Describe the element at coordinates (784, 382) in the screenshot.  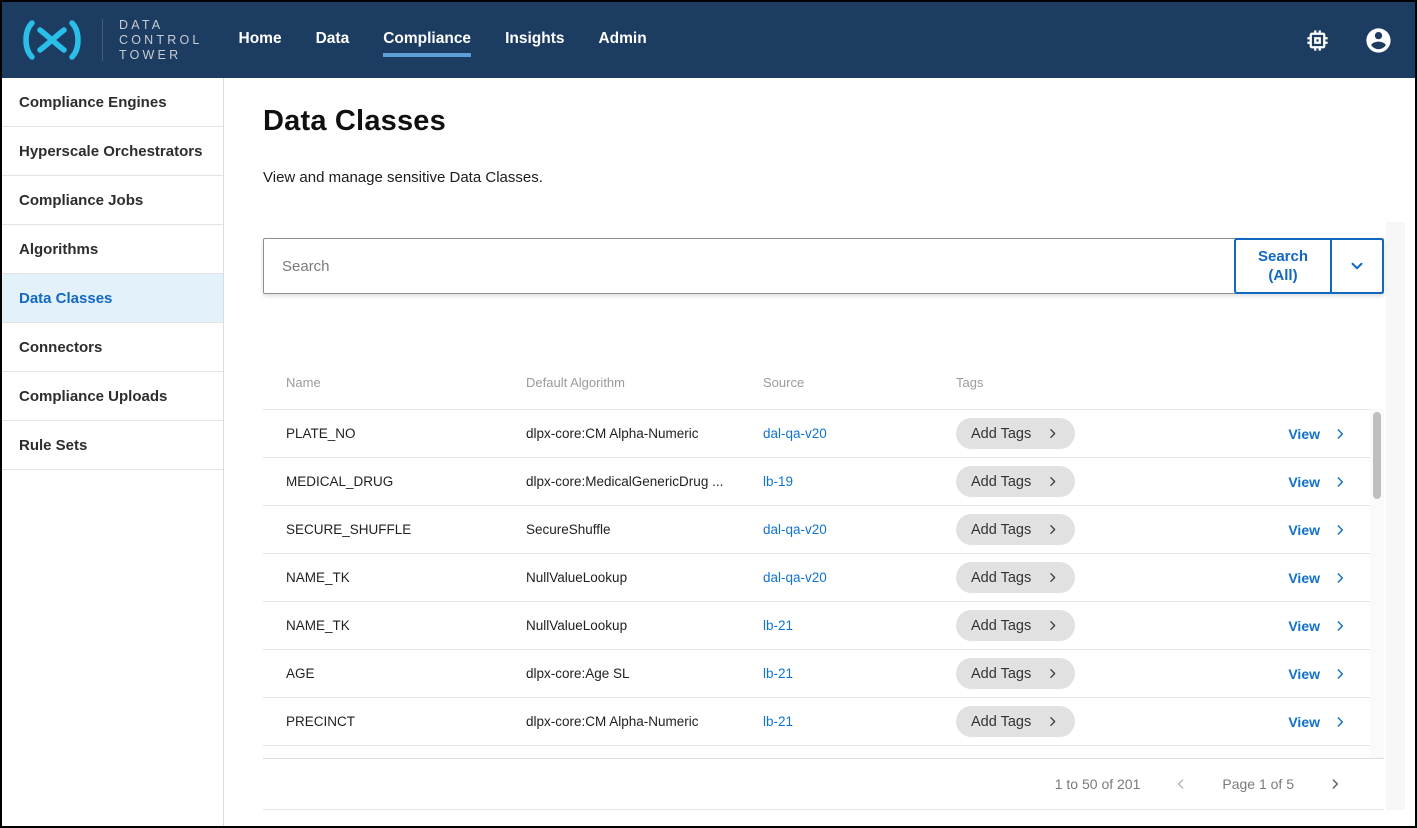
I see `column-header-source: Source` at that location.